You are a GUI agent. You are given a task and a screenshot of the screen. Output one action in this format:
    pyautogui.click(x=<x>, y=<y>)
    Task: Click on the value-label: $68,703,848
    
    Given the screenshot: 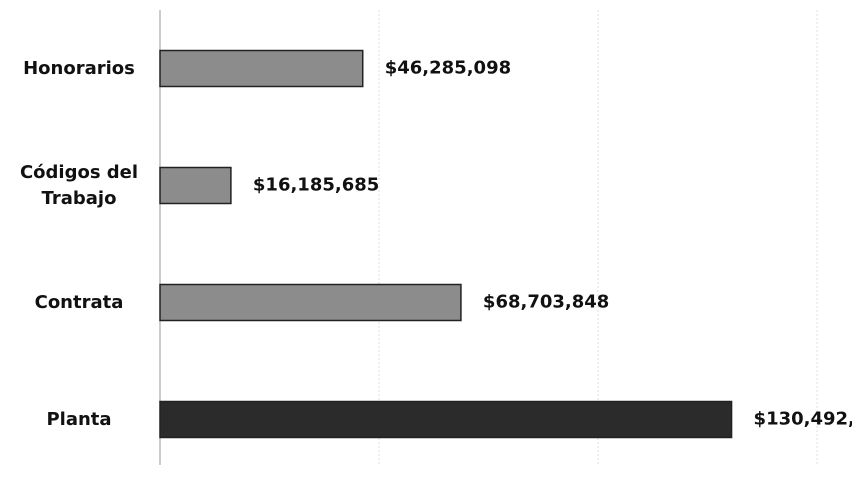 What is the action you would take?
    pyautogui.click(x=546, y=302)
    